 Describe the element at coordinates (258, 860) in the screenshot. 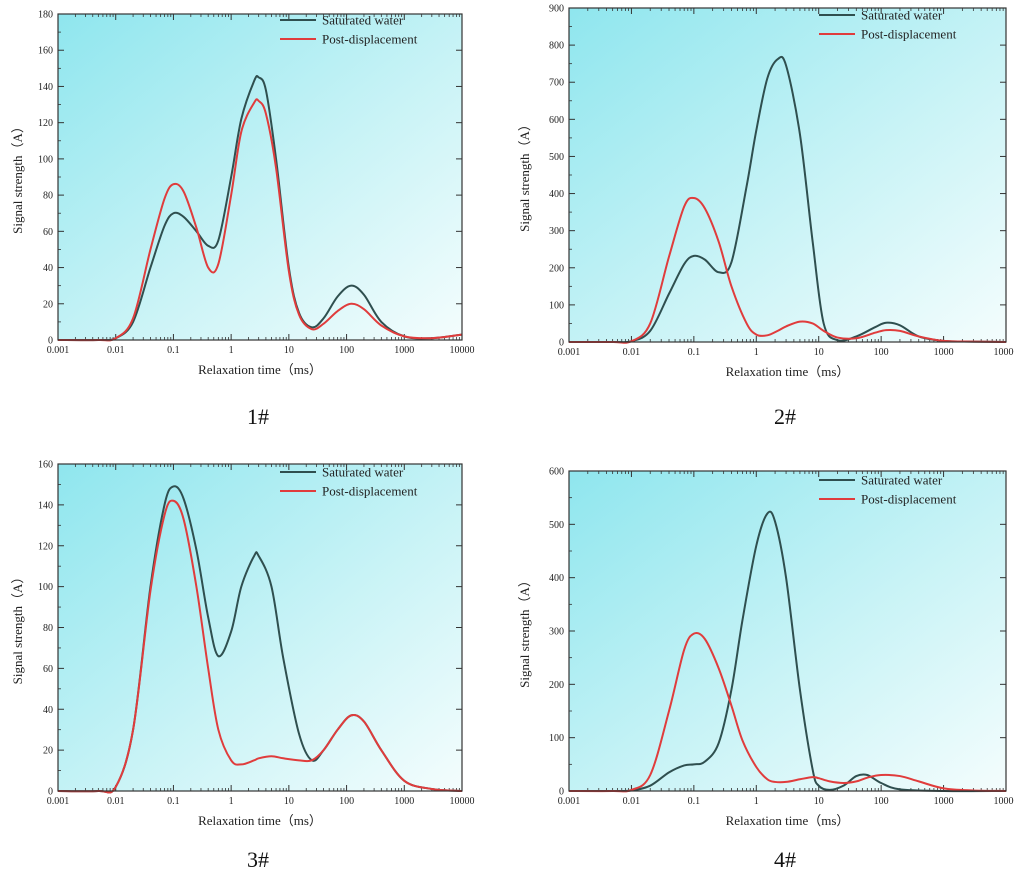

I see `chart-caption-3: 3#` at that location.